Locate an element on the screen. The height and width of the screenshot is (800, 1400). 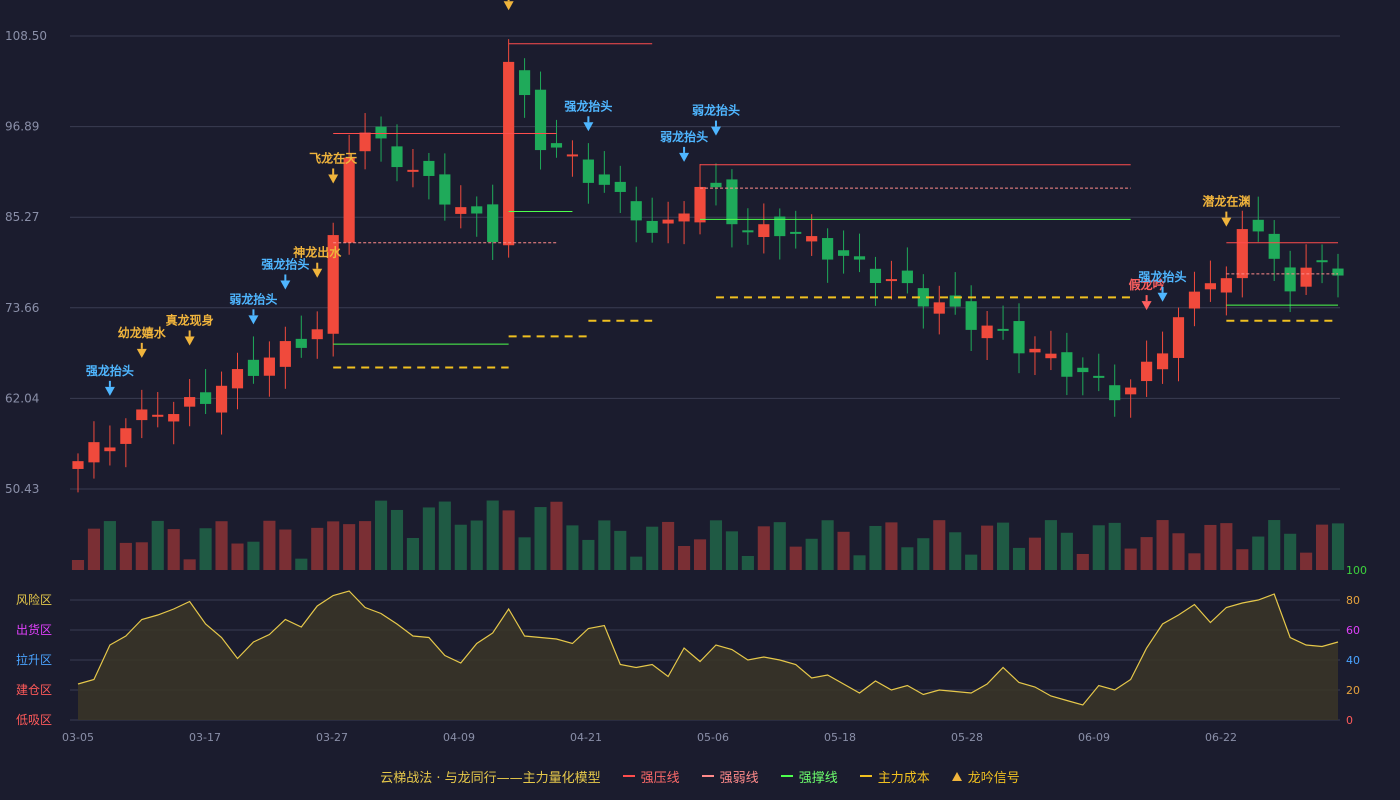
date-tick-label: 05-06 is located at coordinates (713, 737).